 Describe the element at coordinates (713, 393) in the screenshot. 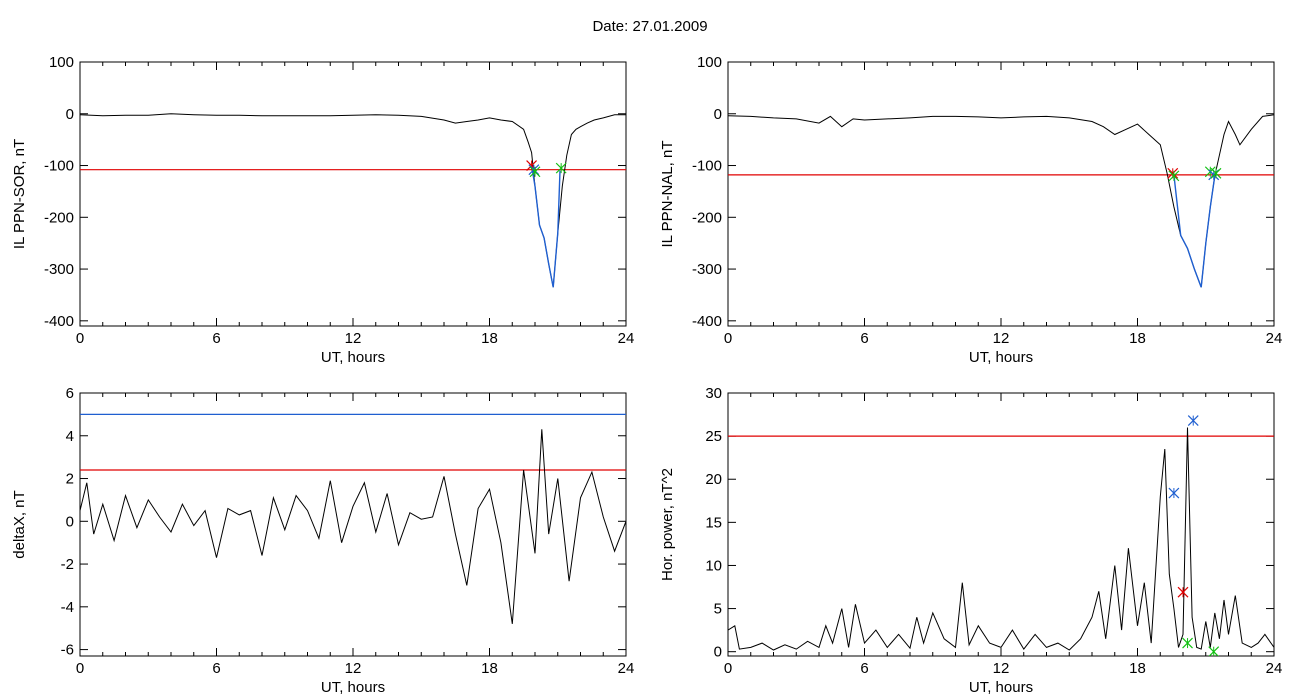

I see `y-tick-label: 30` at that location.